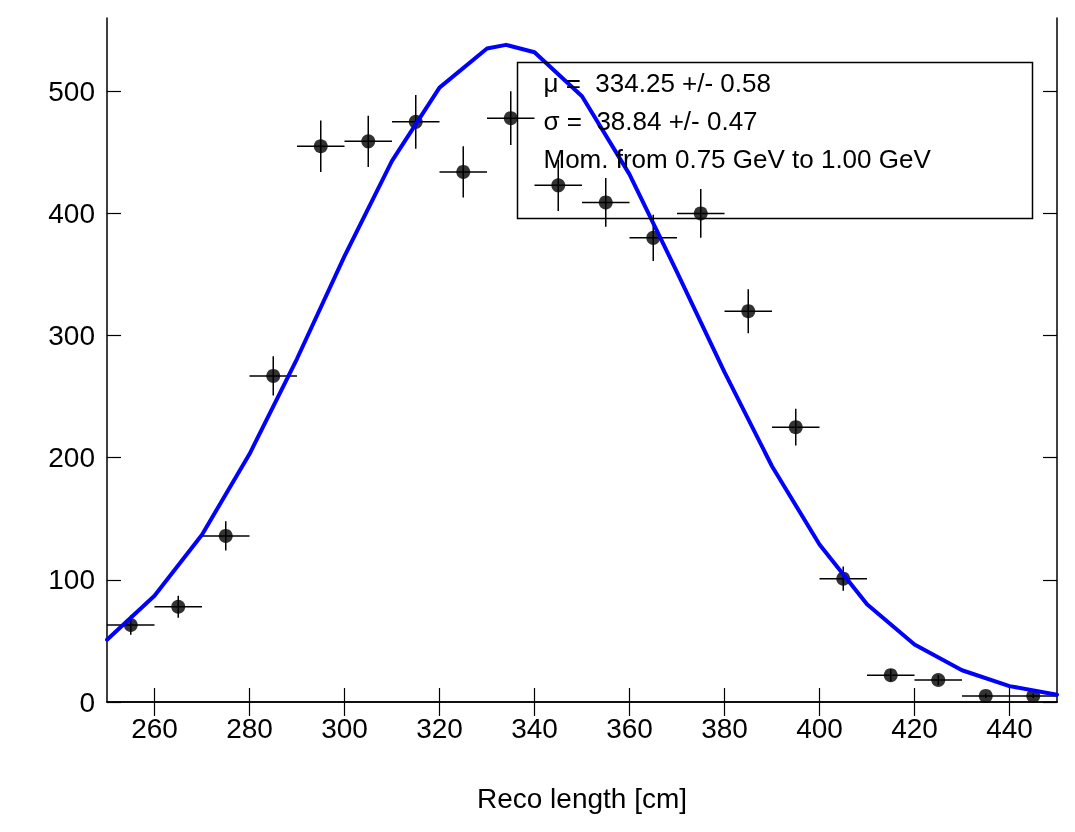 The image size is (1075, 832). What do you see at coordinates (71, 458) in the screenshot?
I see `y-tick-label: 200` at bounding box center [71, 458].